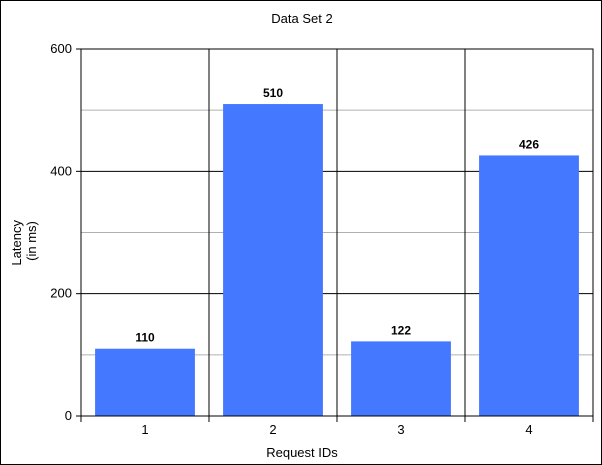  What do you see at coordinates (145, 338) in the screenshot?
I see `data-label-1: 110` at bounding box center [145, 338].